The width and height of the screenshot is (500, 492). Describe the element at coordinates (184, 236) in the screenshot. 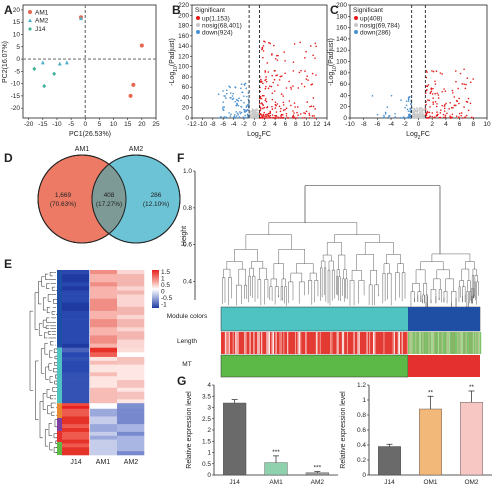

I see `wgcna-ylabel: Height` at that location.